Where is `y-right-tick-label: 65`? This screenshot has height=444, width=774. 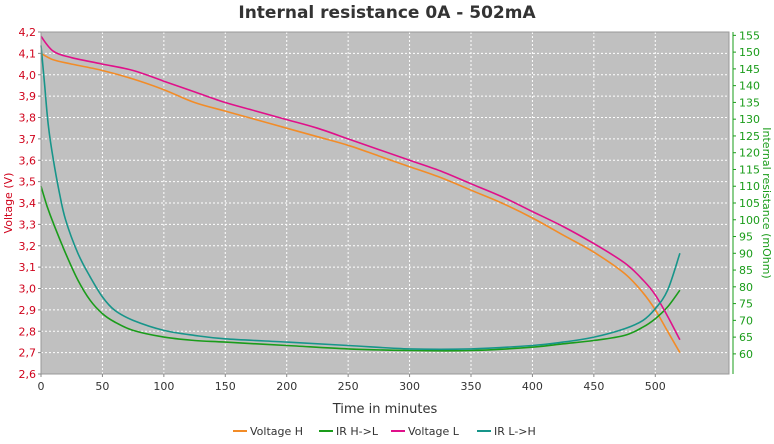
y-right-tick-label: 65 is located at coordinates (746, 337).